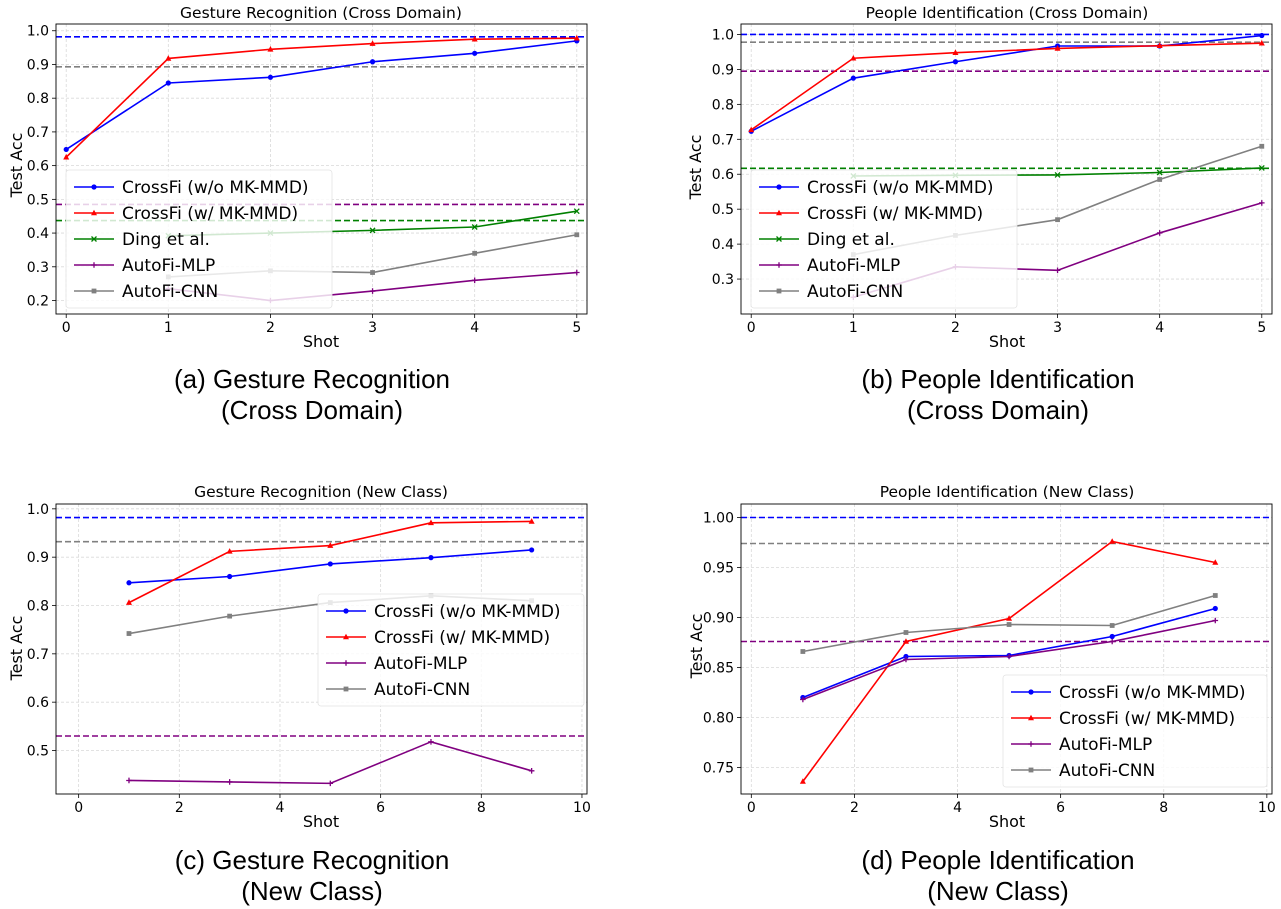 This screenshot has width=1281, height=909. I want to click on y-tick-label: 1.00, so click(718, 519).